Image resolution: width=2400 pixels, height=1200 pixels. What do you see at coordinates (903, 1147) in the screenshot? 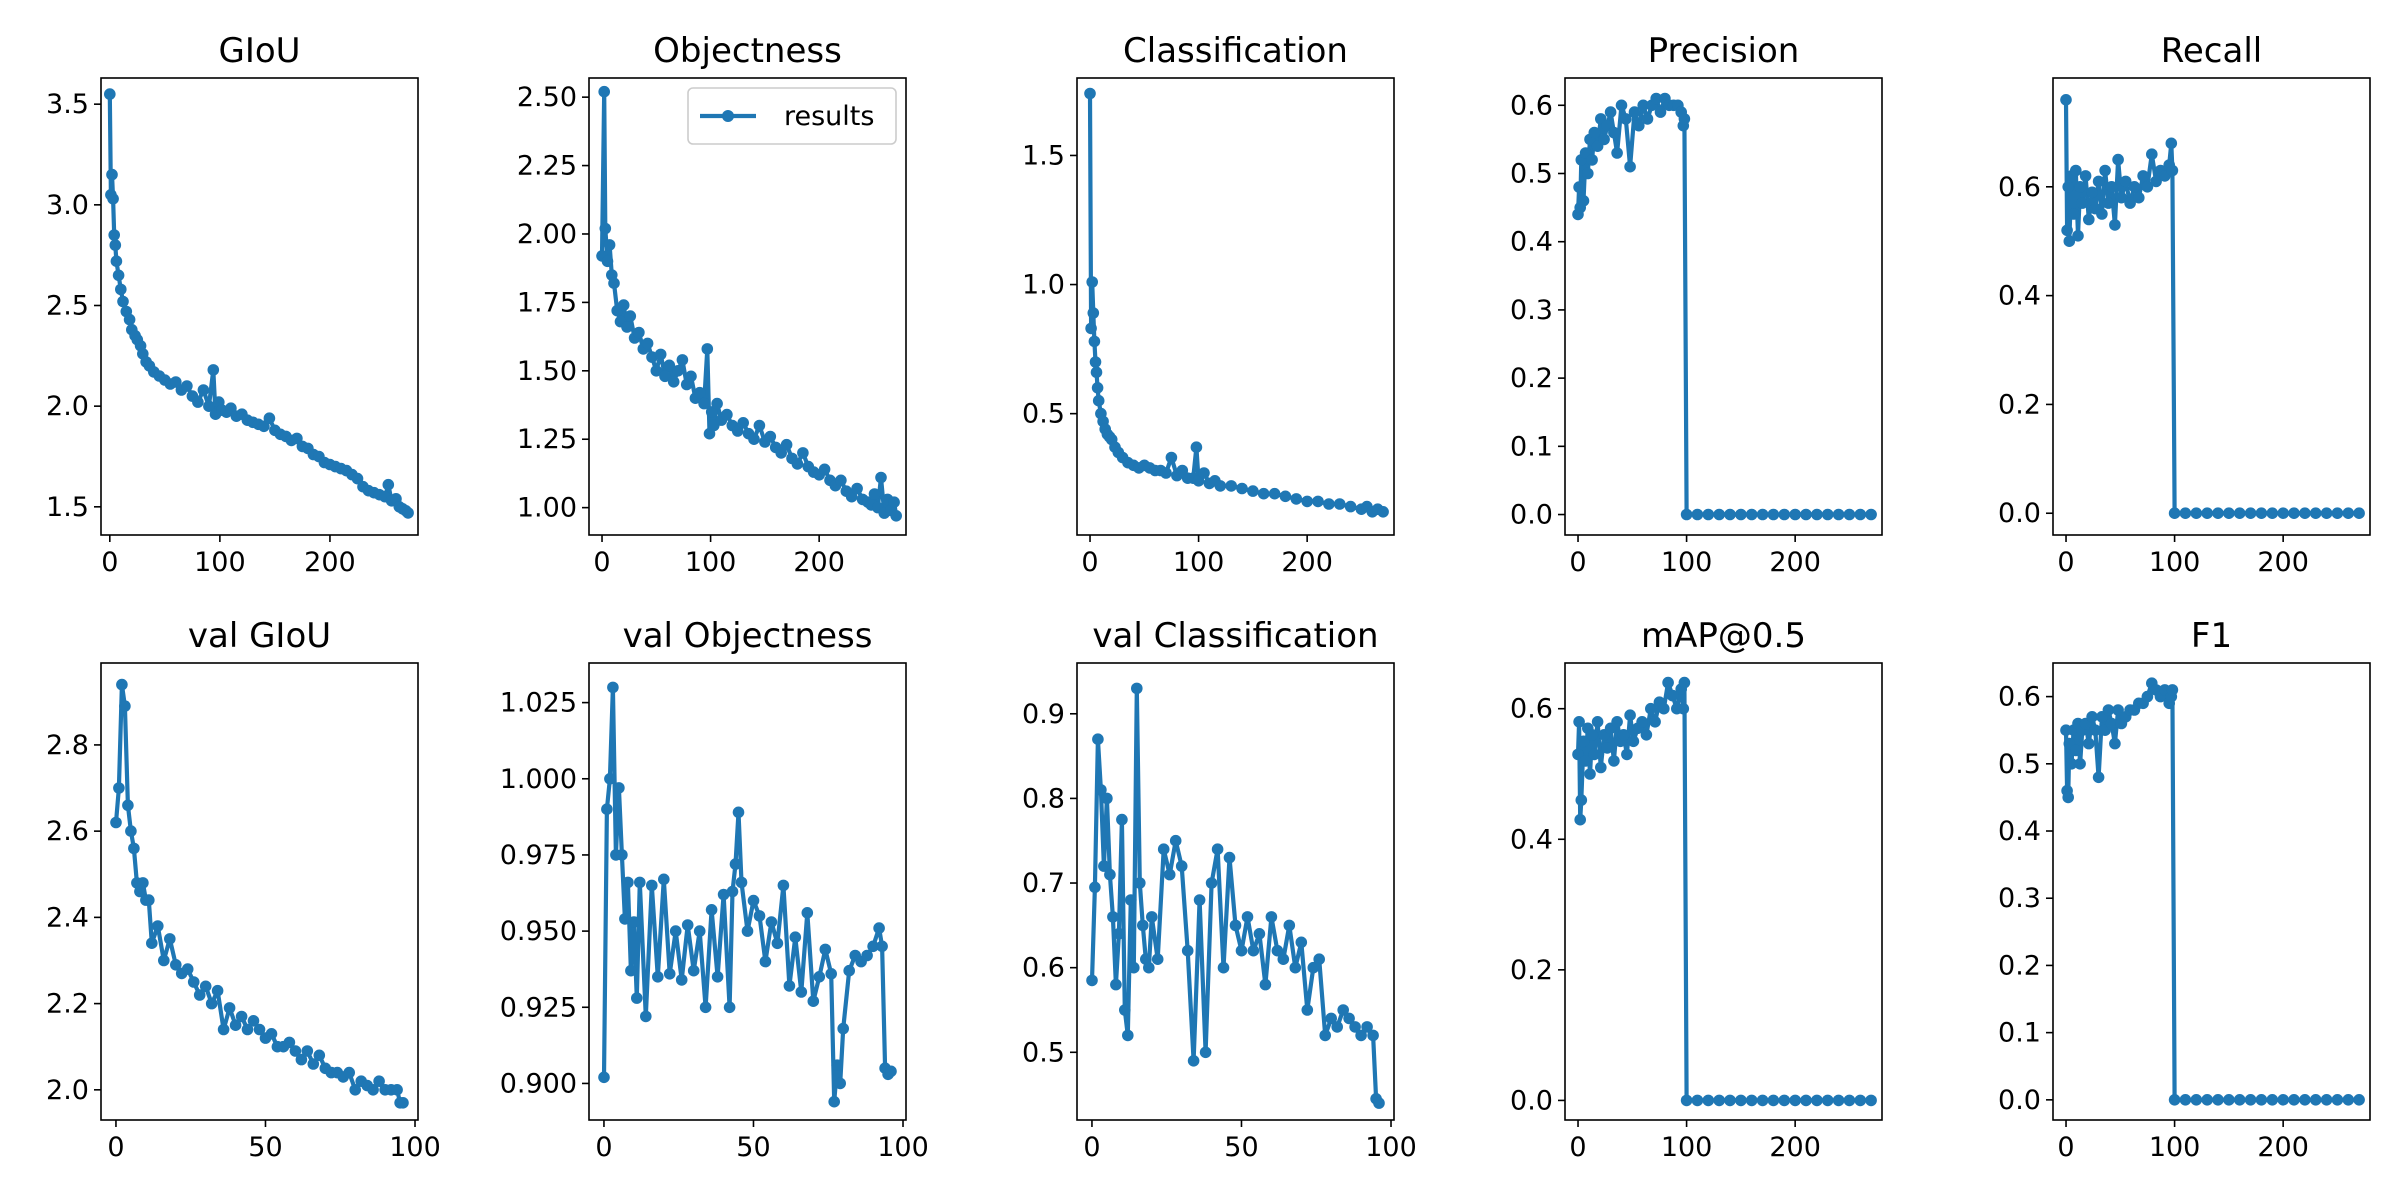
I see `x-tick-label: 100` at bounding box center [903, 1147].